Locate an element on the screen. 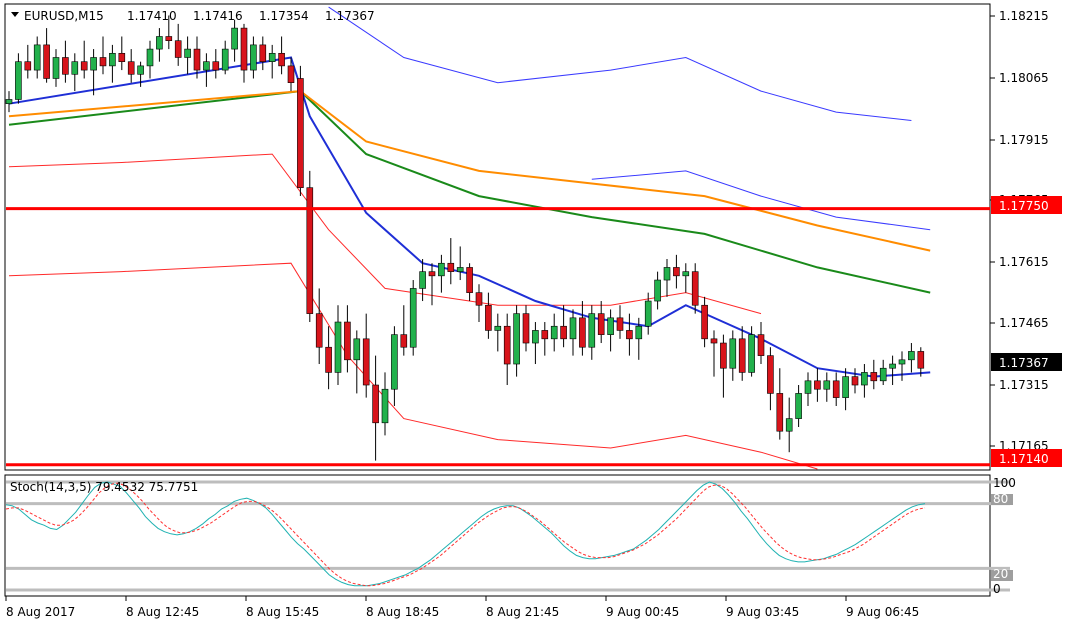  stoch-level-label-80: 80 is located at coordinates (1000, 499).